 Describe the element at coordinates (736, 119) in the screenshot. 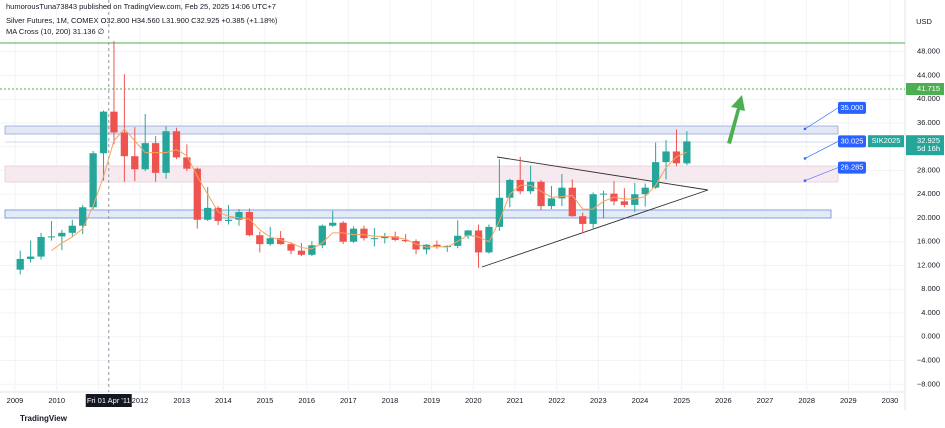

I see `arrow` at that location.